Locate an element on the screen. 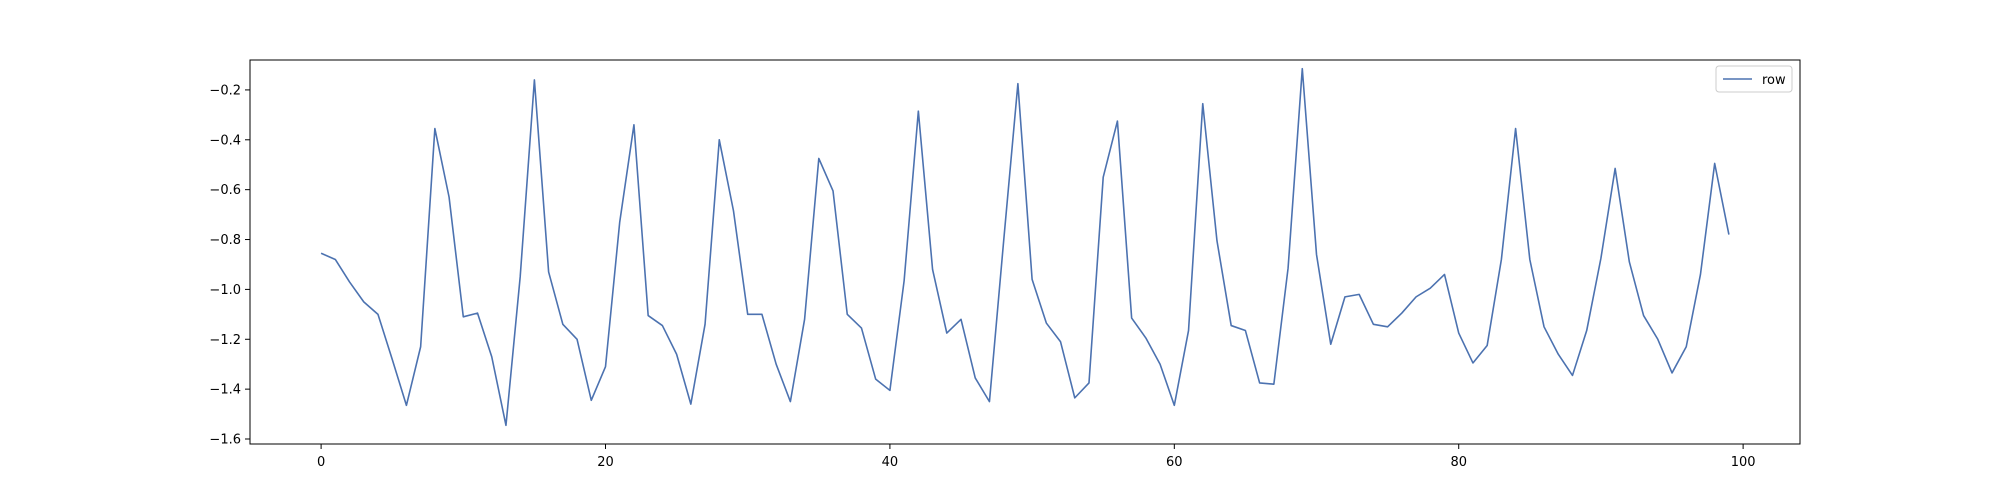 The image size is (2000, 500). y-tick-label: −1.2 is located at coordinates (225, 340).